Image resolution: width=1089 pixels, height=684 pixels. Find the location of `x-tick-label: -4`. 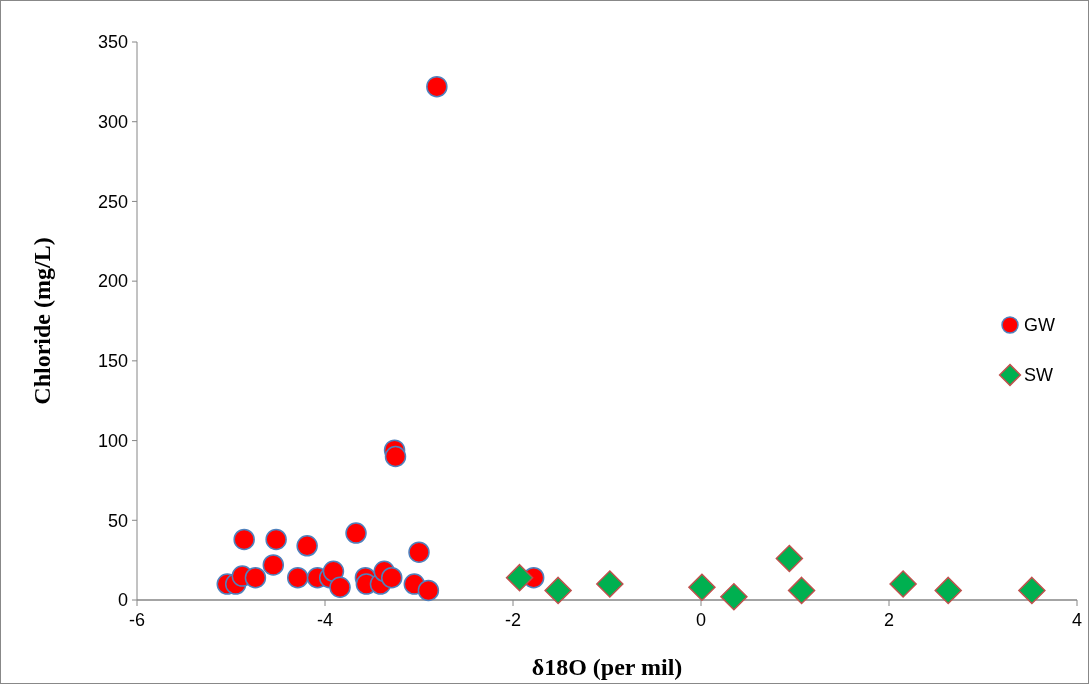

x-tick-label: -4 is located at coordinates (325, 620).